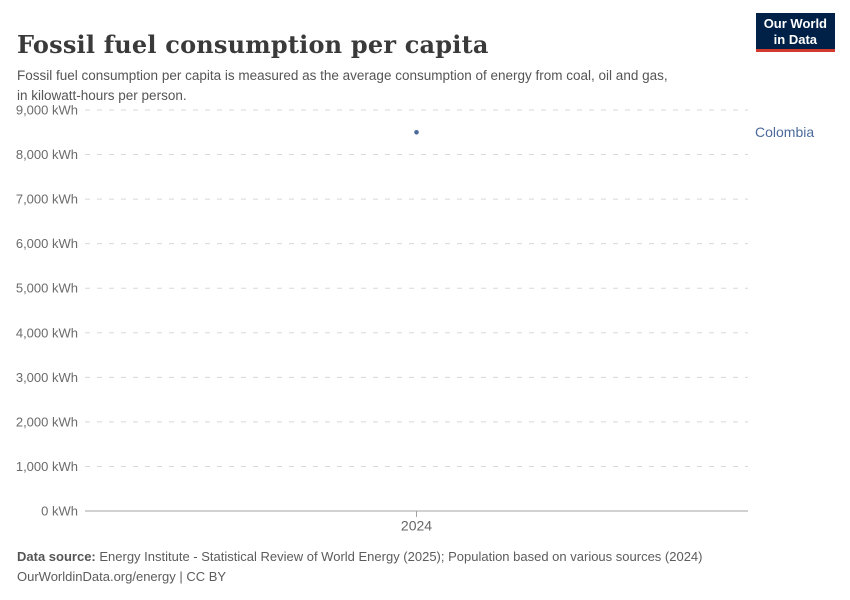 Image resolution: width=850 pixels, height=600 pixels. Describe the element at coordinates (47, 332) in the screenshot. I see `y-axis-tick-label: 4,000 kWh` at that location.